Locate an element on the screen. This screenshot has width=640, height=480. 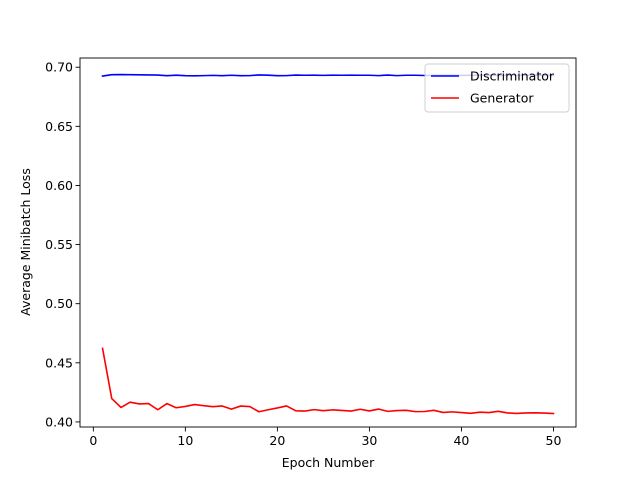
legend-label-discriminator: Discriminator is located at coordinates (512, 76).